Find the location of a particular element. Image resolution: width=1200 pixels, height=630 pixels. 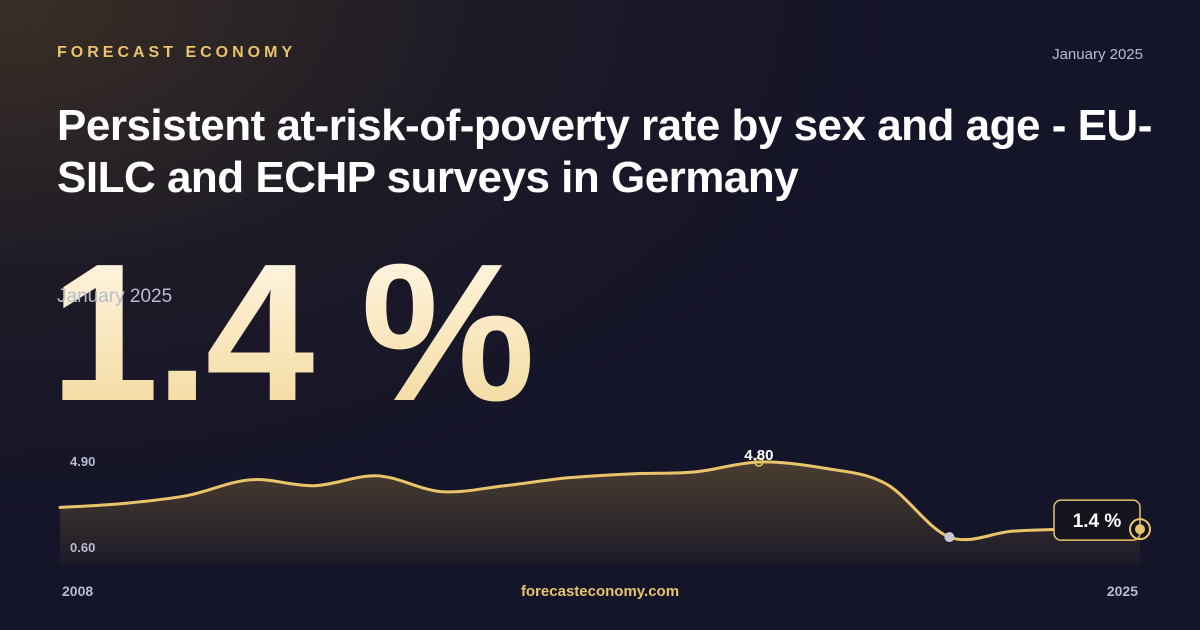

low-marker is located at coordinates (949, 537).